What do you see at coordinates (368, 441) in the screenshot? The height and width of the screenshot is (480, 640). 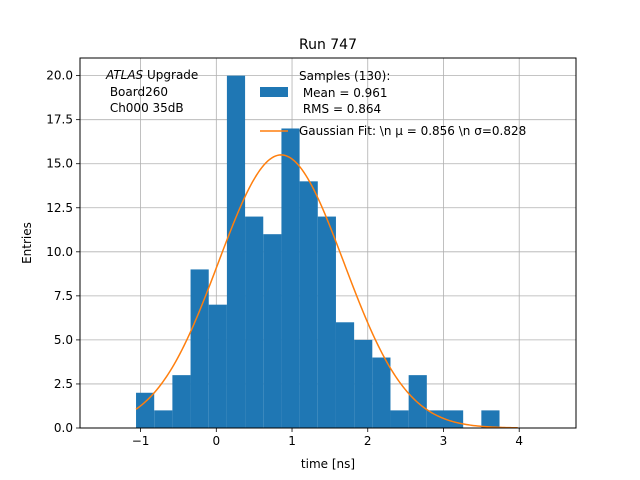 I see `x-tick-label-3: 2` at bounding box center [368, 441].